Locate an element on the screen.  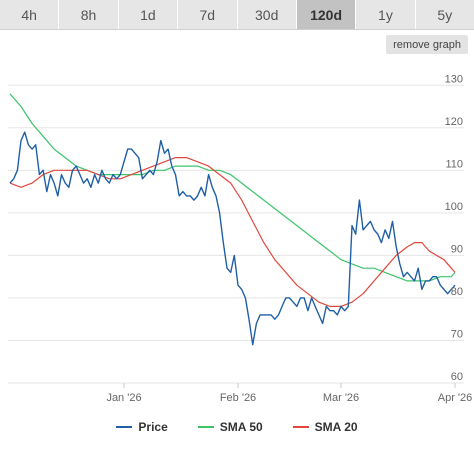
y-tick-label: 100 is located at coordinates (454, 207).